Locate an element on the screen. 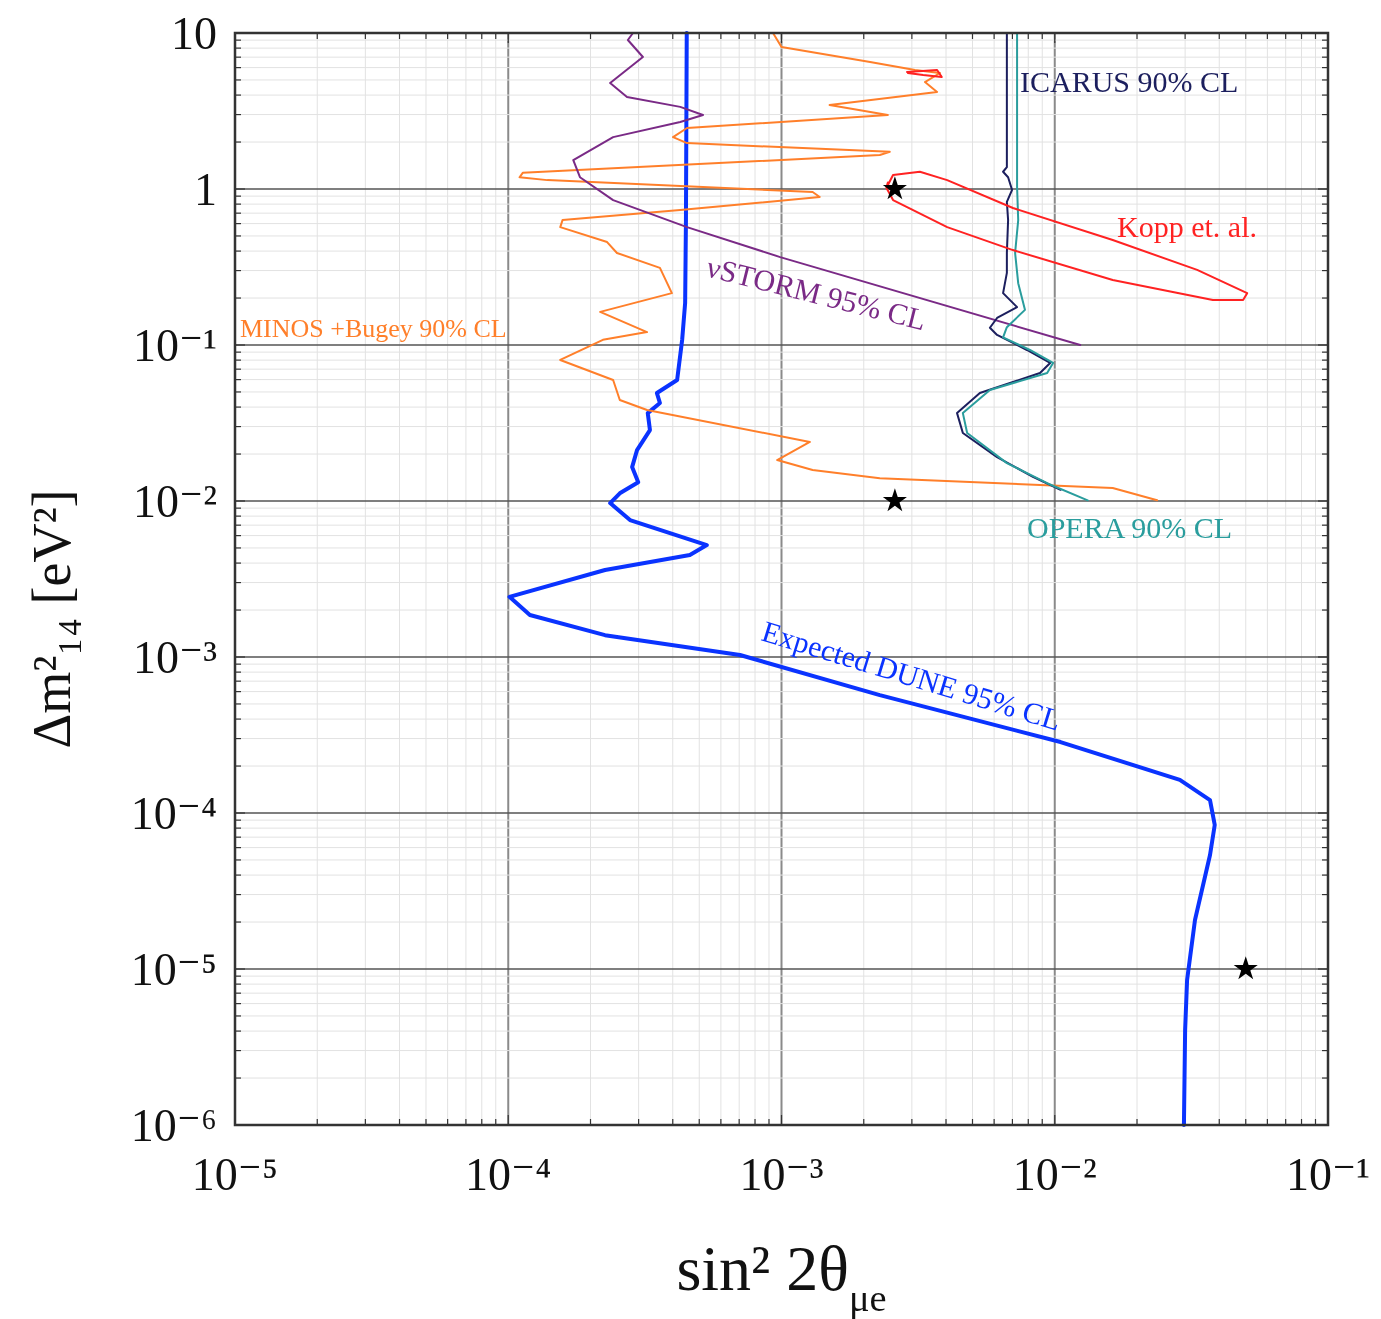 This screenshot has width=1381, height=1319. y-tick-label: 1 is located at coordinates (205, 189).